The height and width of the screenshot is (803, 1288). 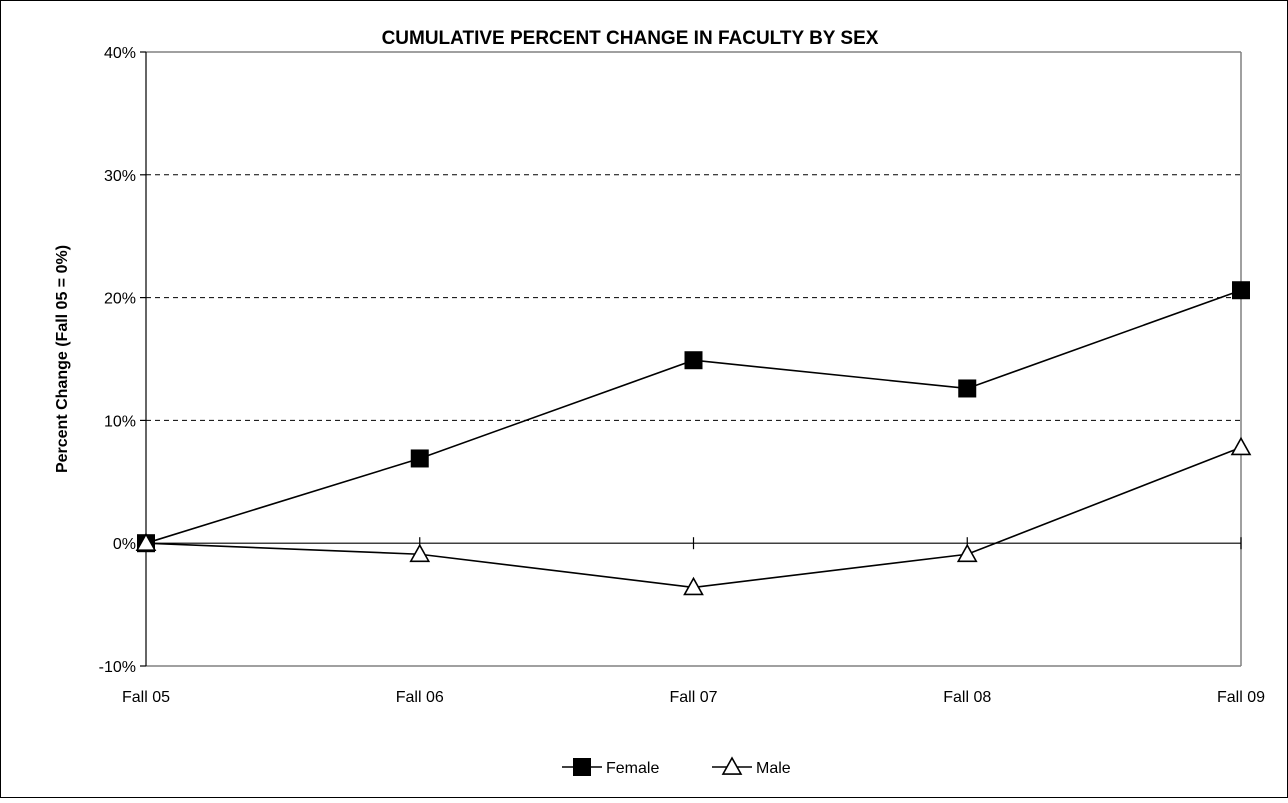 I want to click on legend-label: Male, so click(x=773, y=768).